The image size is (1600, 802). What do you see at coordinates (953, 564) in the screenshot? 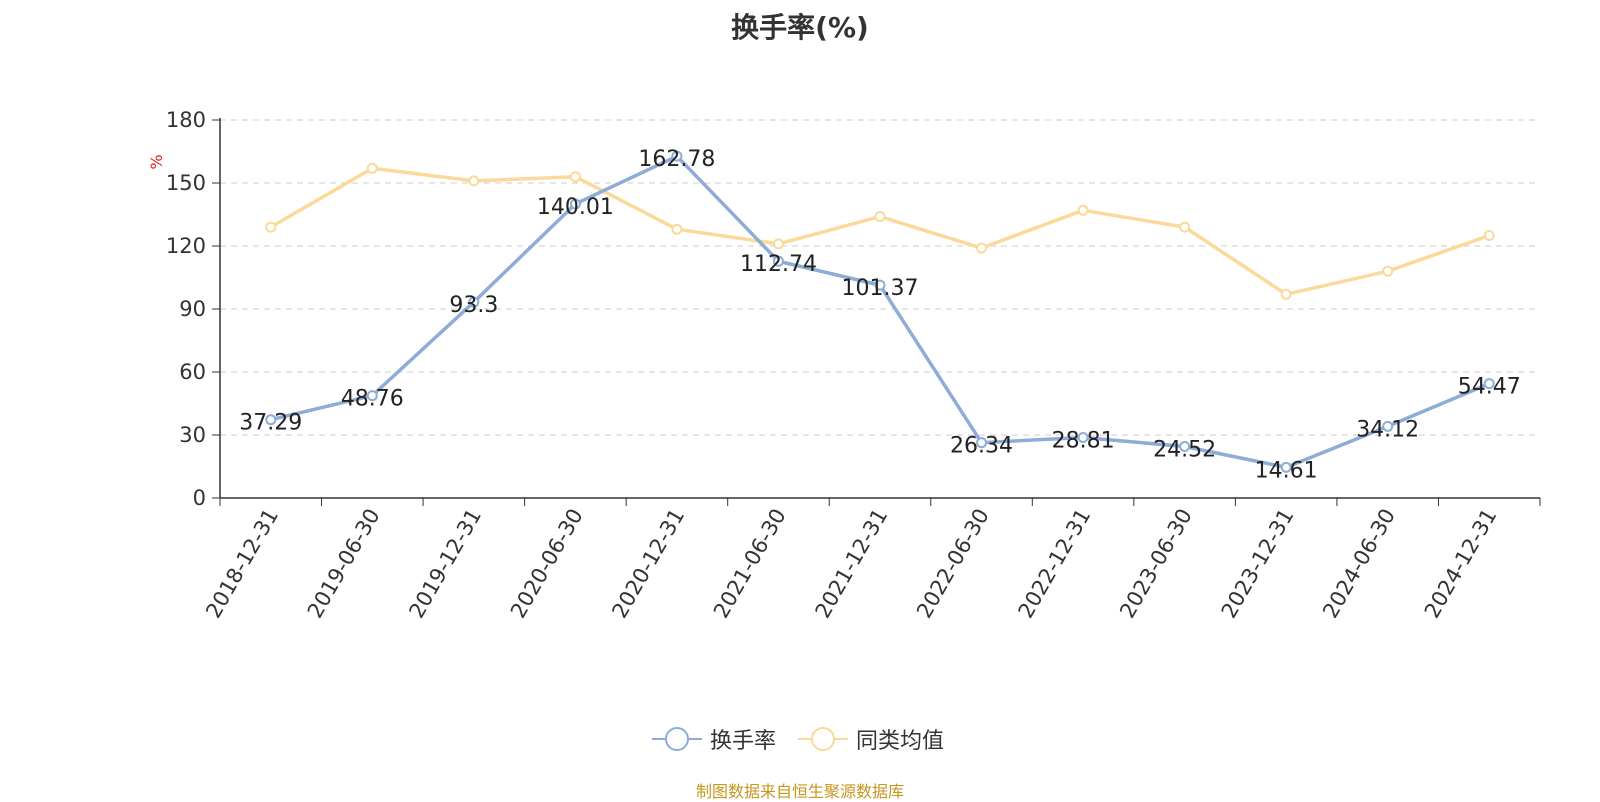
I see `x-tick-label: 2022-06-30` at bounding box center [953, 564].